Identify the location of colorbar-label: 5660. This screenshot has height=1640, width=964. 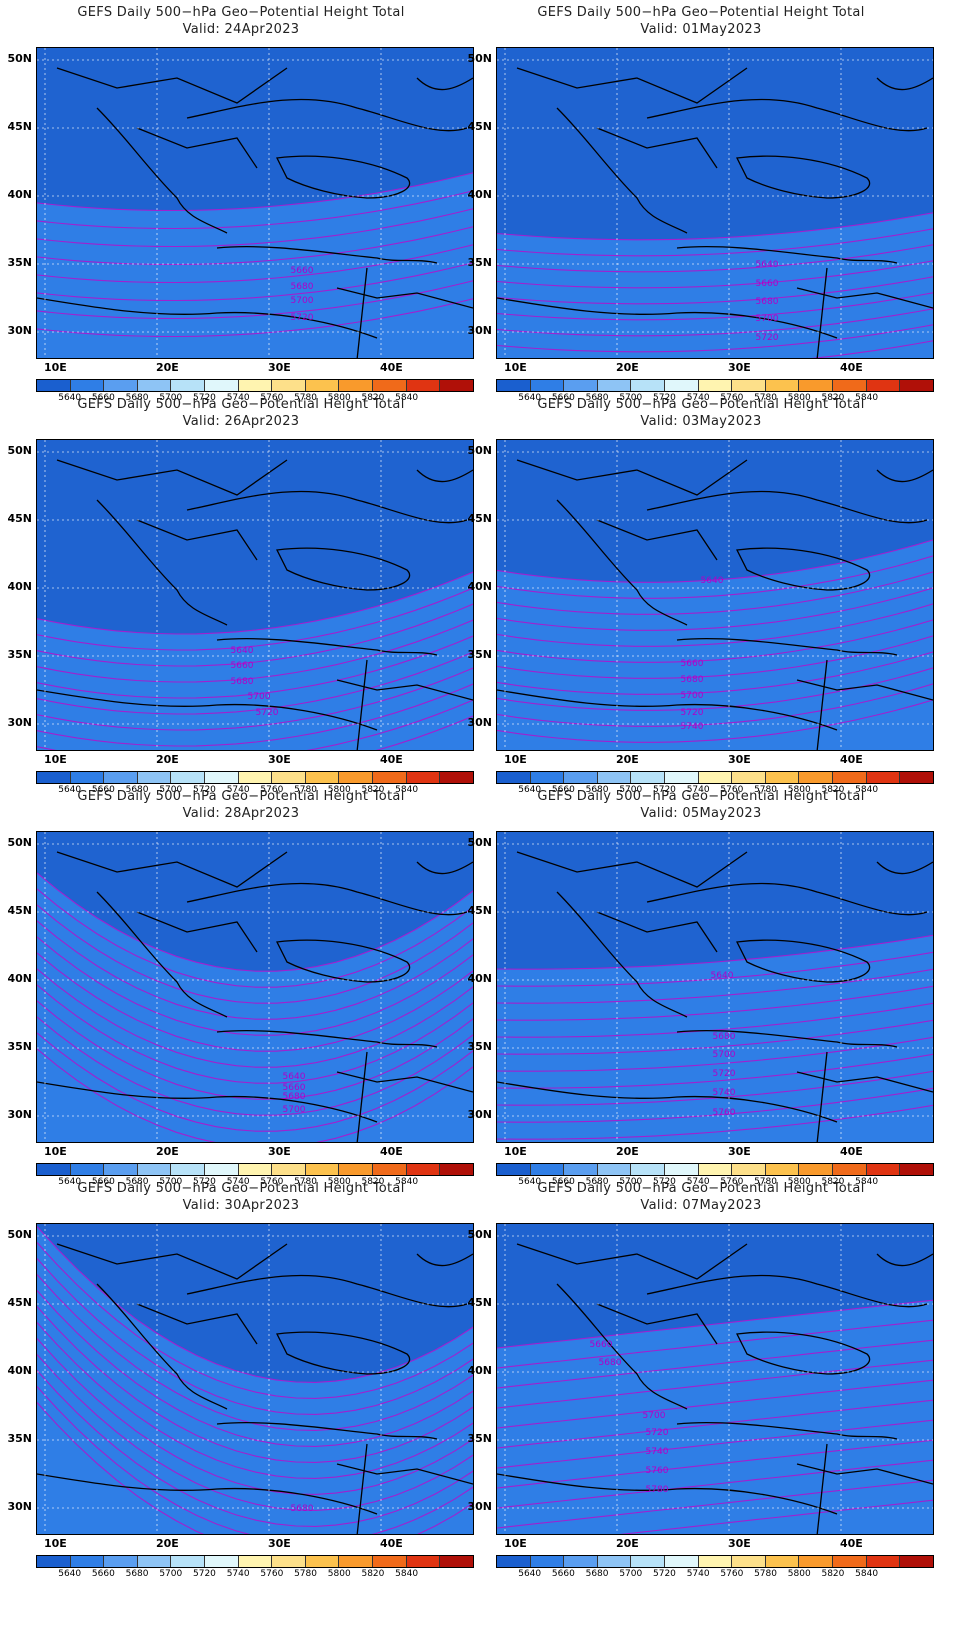
(103, 1574).